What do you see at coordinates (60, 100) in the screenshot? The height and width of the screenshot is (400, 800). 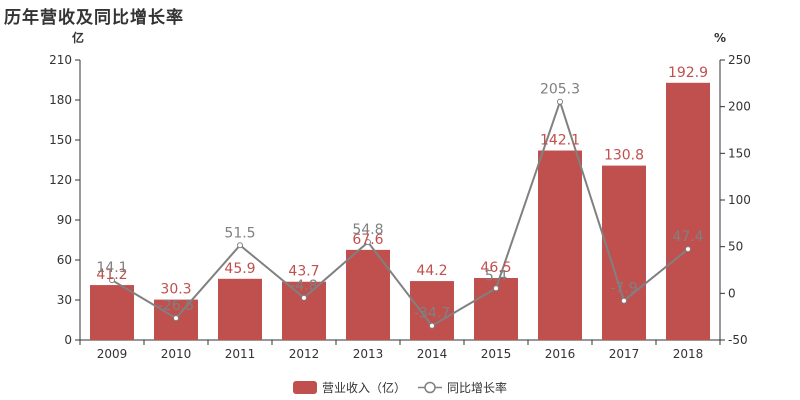 I see `y-left-tick-label: 180` at bounding box center [60, 100].